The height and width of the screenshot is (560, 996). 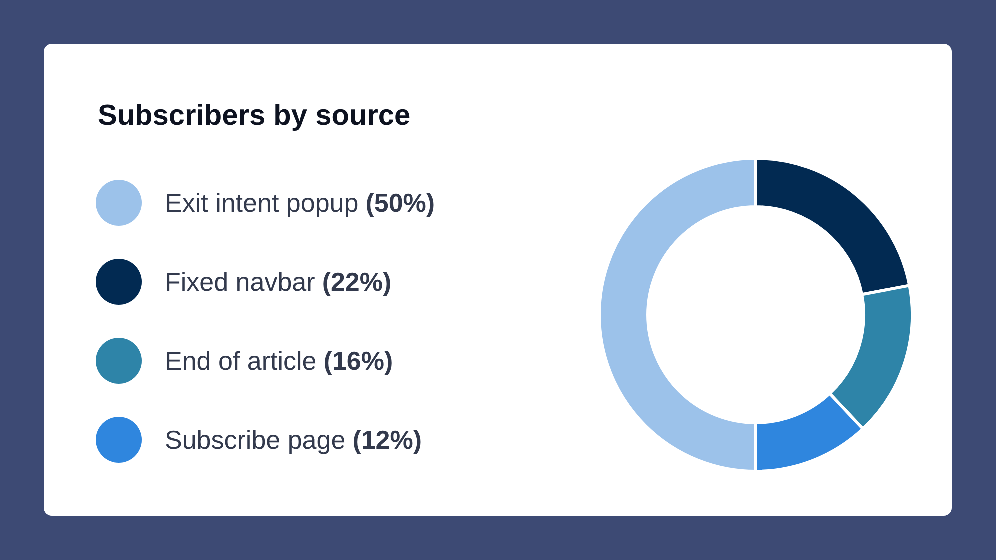 What do you see at coordinates (255, 440) in the screenshot?
I see `legend-label: Subscribe page` at bounding box center [255, 440].